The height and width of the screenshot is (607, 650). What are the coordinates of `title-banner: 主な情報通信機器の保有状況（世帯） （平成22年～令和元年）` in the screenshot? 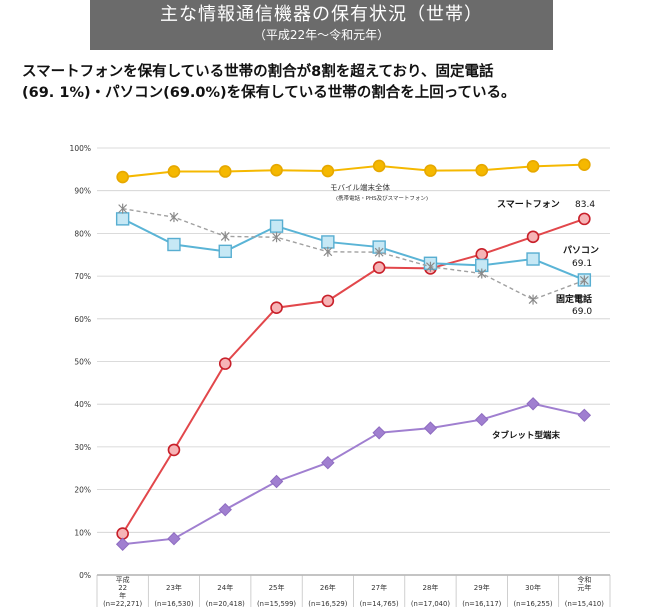 It's located at (321, 25).